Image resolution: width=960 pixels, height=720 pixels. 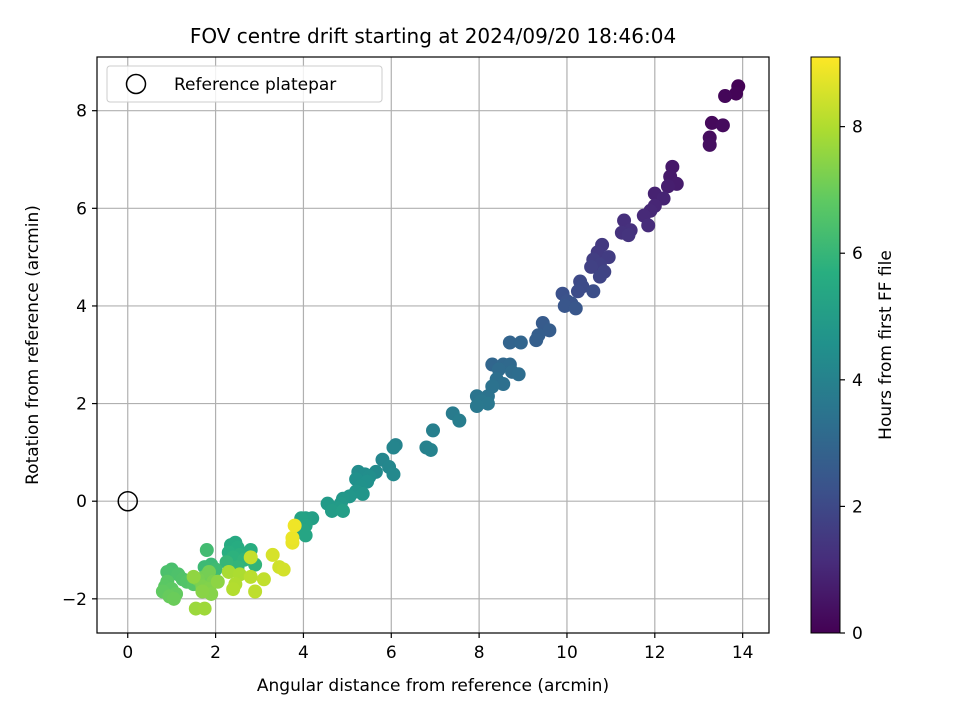 I want to click on x-axis-ticks: 0 2 4 6 8 10 12 14, so click(x=437, y=648).